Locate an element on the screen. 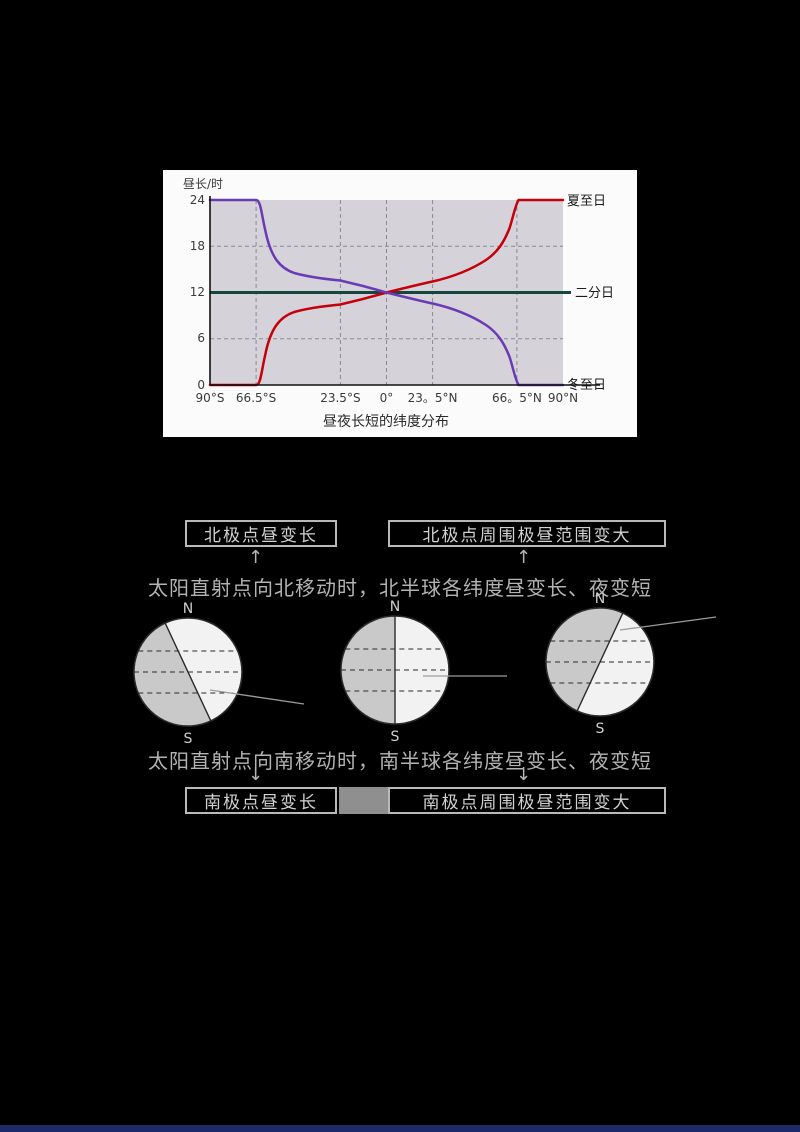  axes is located at coordinates (404, 291).